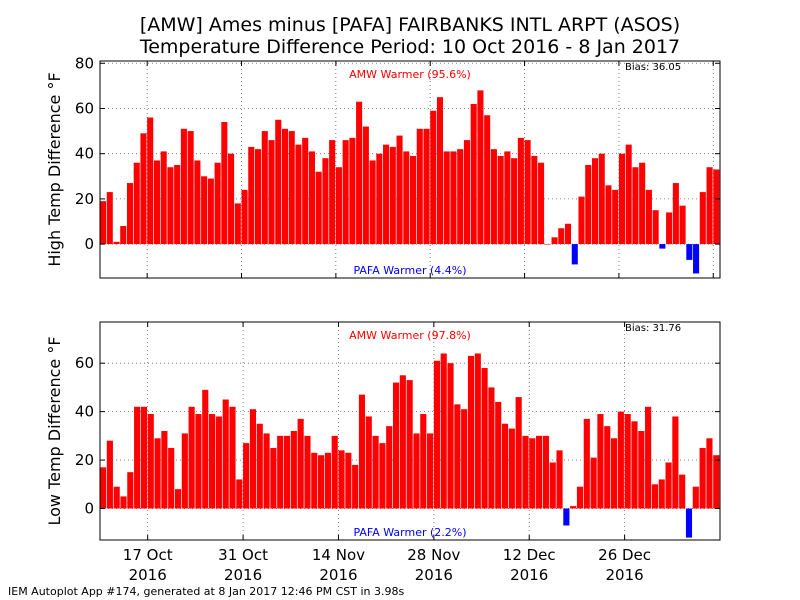  What do you see at coordinates (409, 270) in the screenshot?
I see `high-negative-label: PAFA Warmer (4.4%)` at bounding box center [409, 270].